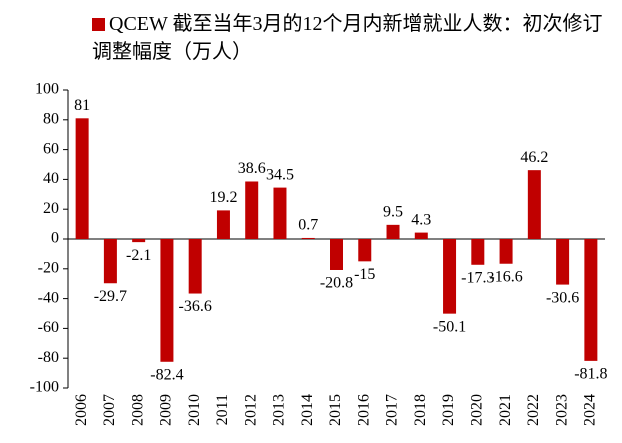 This screenshot has height=443, width=622. Describe the element at coordinates (477, 277) in the screenshot. I see `value-label: -17.3` at that location.